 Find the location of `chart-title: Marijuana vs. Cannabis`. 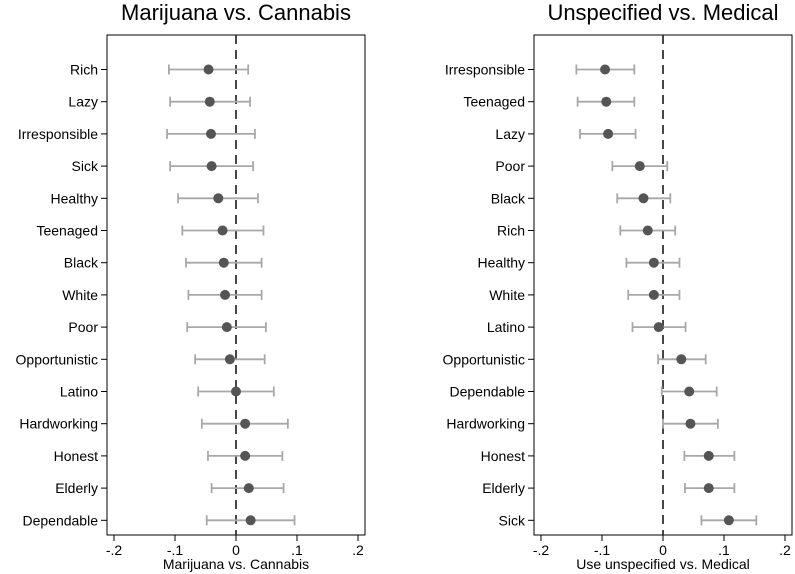

chart-title: Marijuana vs. Cannabis is located at coordinates (236, 12).